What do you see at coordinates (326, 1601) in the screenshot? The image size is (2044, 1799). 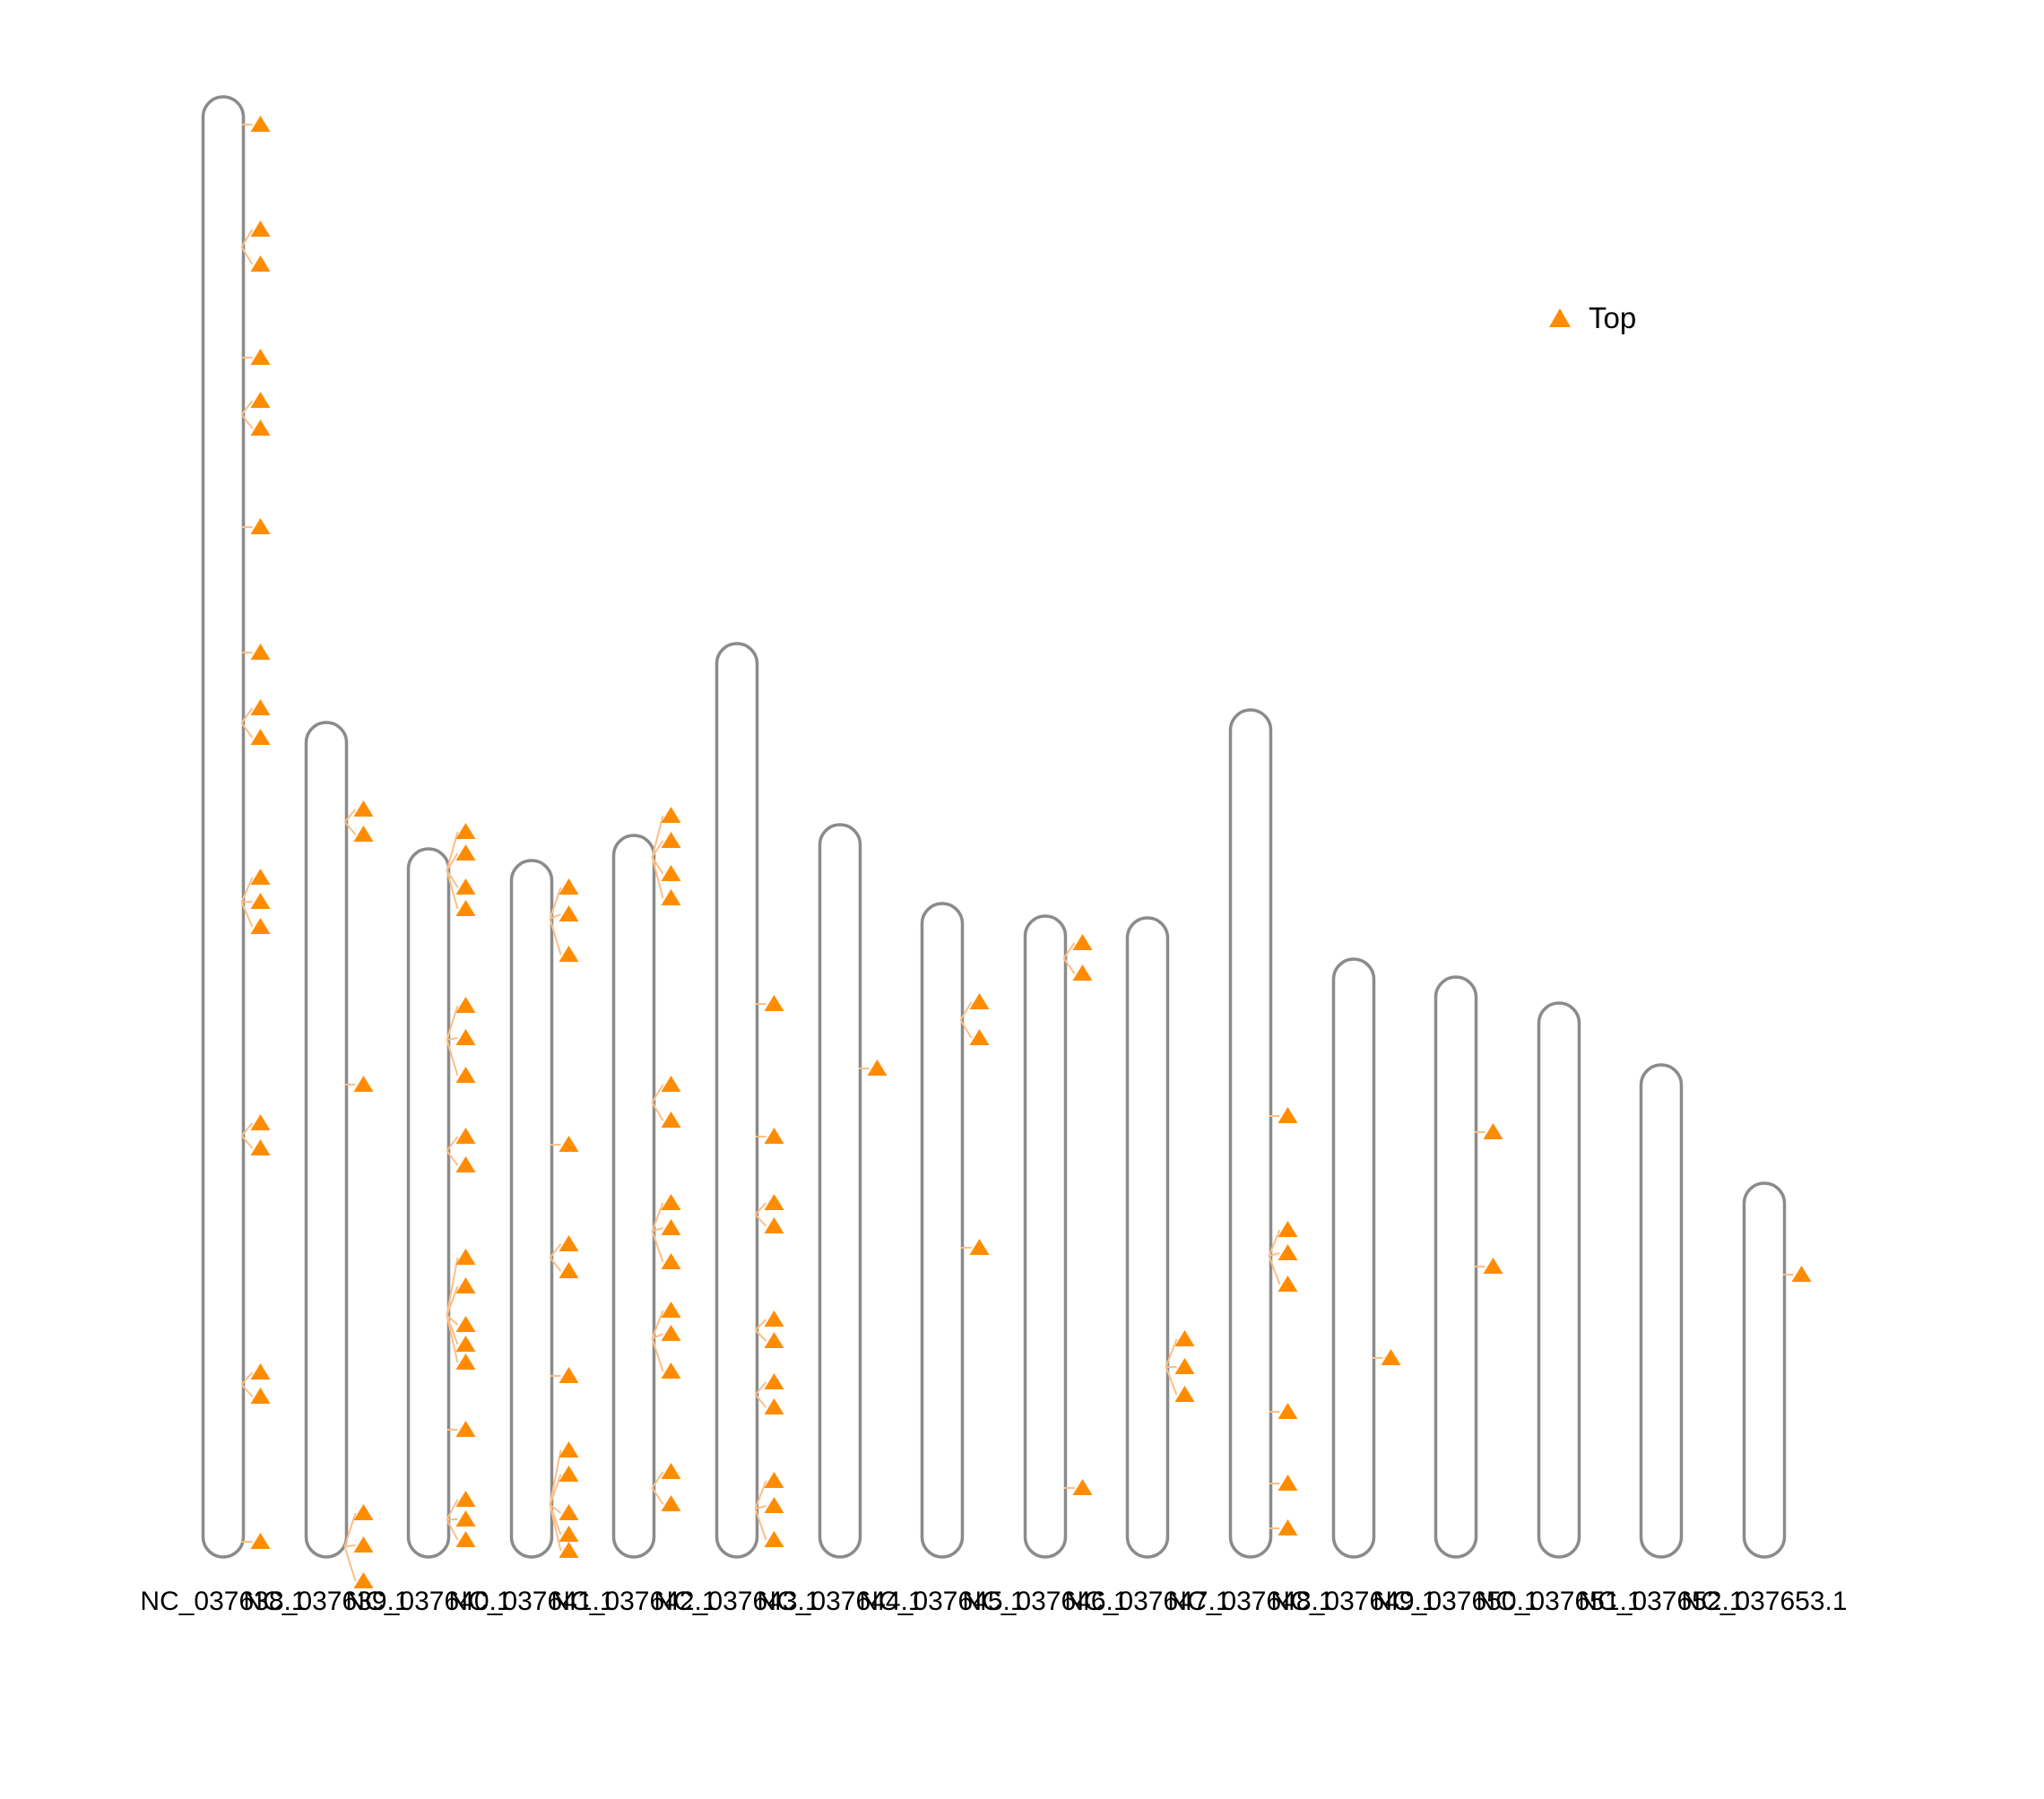 I see `chromosome-label: NC_037639.1` at bounding box center [326, 1601].